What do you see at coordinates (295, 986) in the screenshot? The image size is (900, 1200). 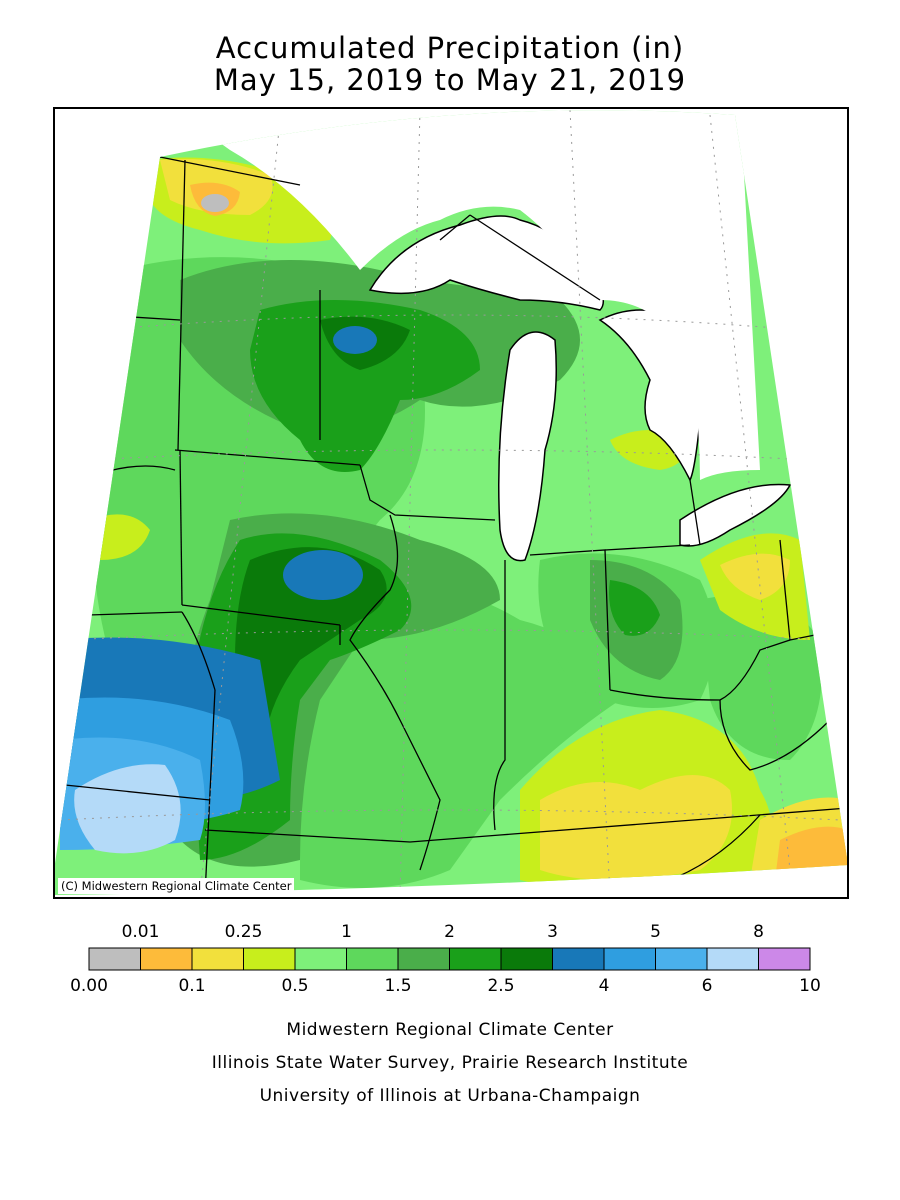 I see `legend-label-bottom: 0.5` at bounding box center [295, 986].